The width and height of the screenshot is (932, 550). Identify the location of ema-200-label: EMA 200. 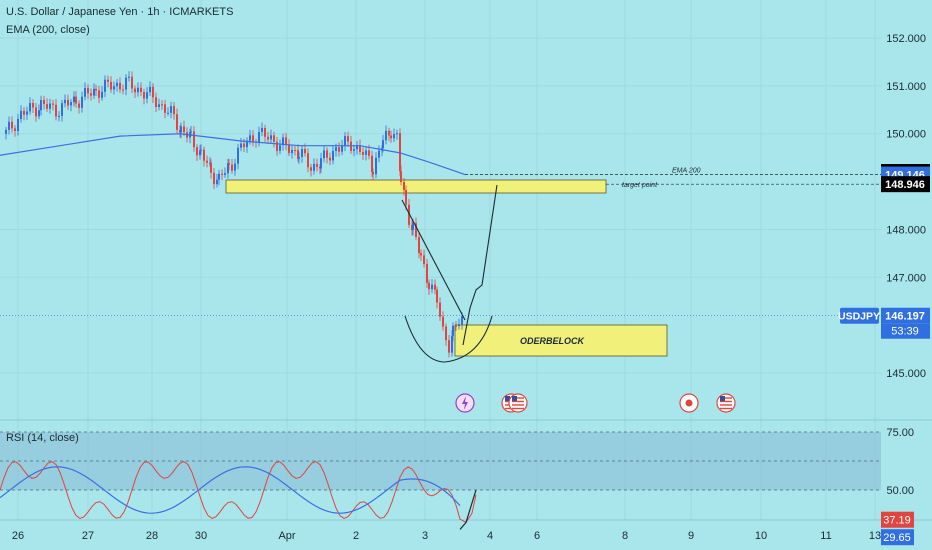
(686, 171).